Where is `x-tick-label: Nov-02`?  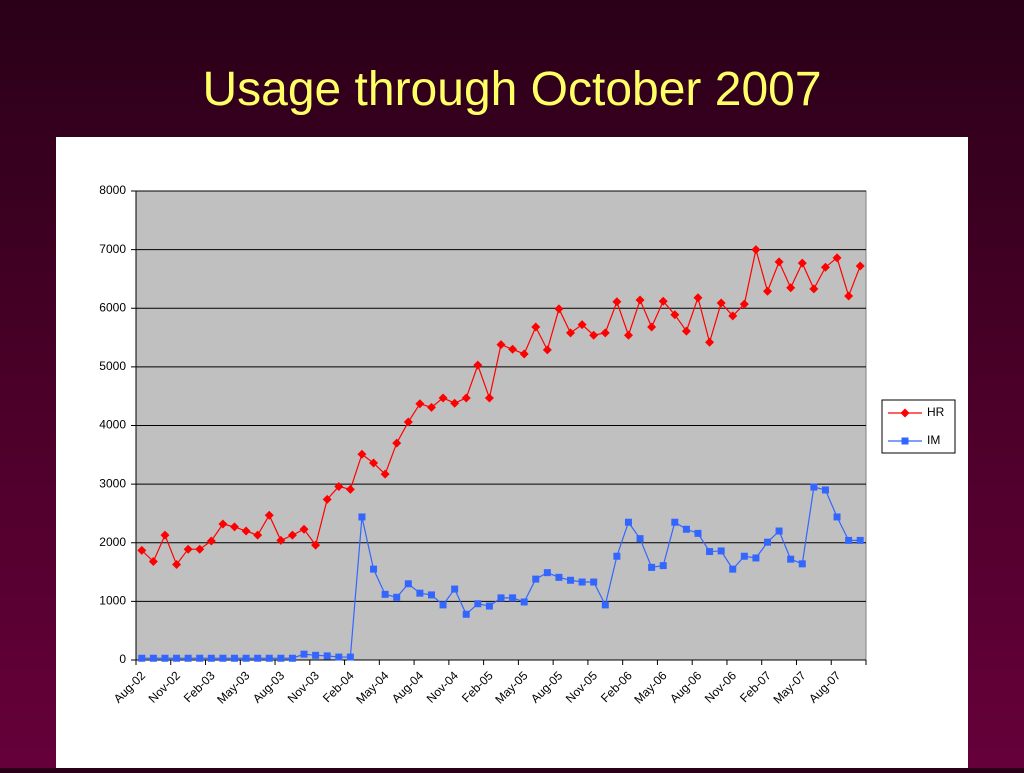
x-tick-label: Nov-02 is located at coordinates (164, 686).